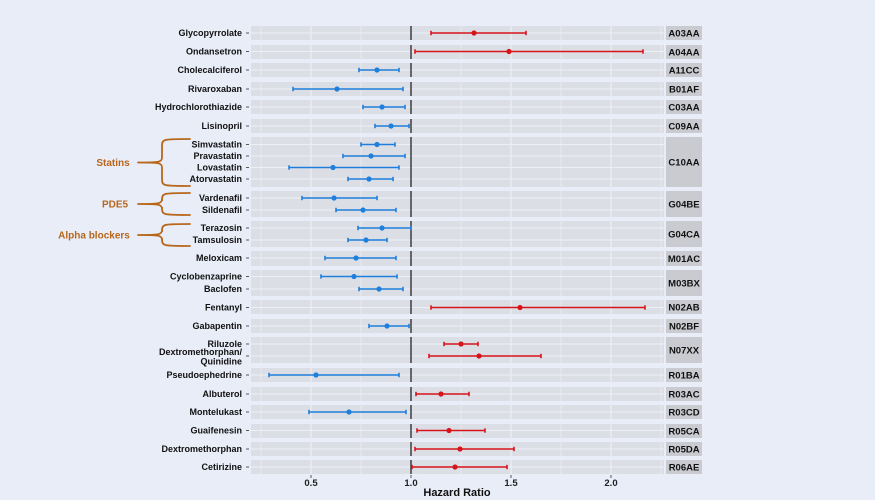  I want to click on strip-label: N02AB, so click(683, 307).